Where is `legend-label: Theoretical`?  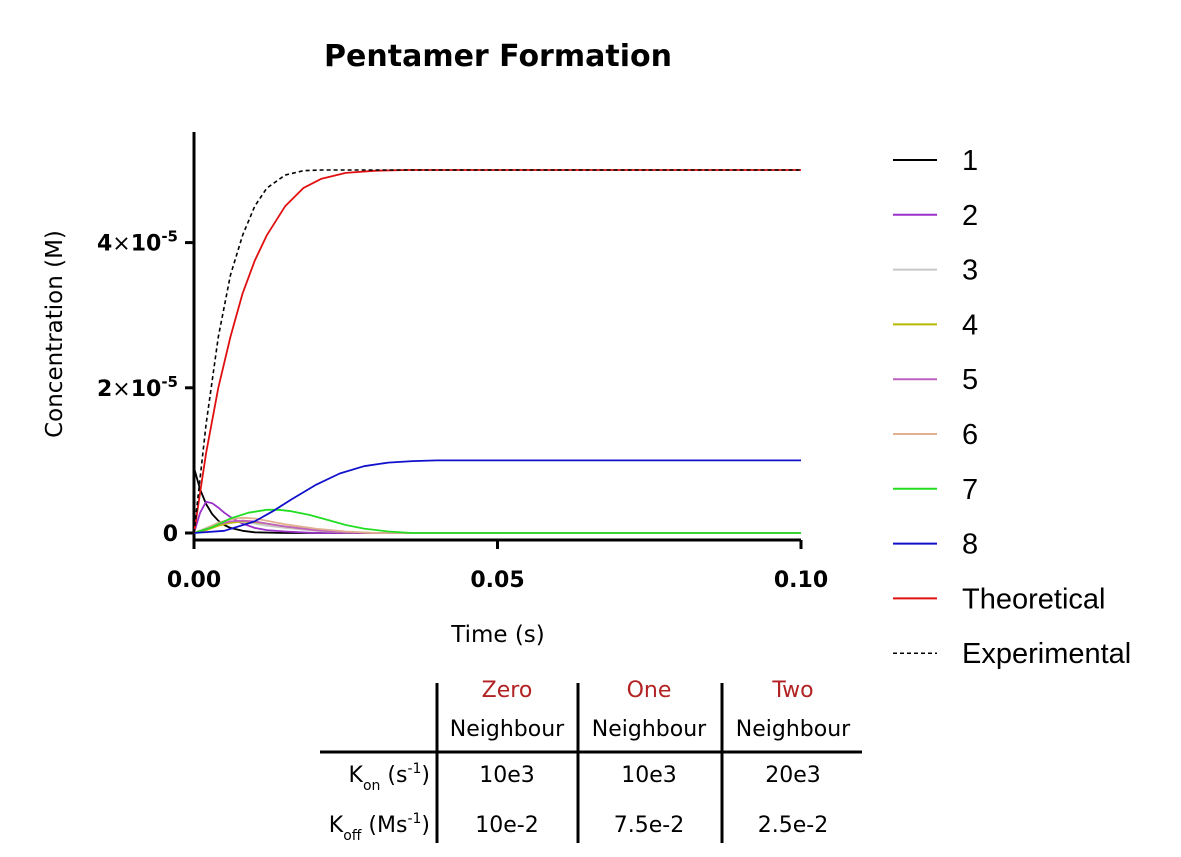
legend-label: Theoretical is located at coordinates (1033, 599).